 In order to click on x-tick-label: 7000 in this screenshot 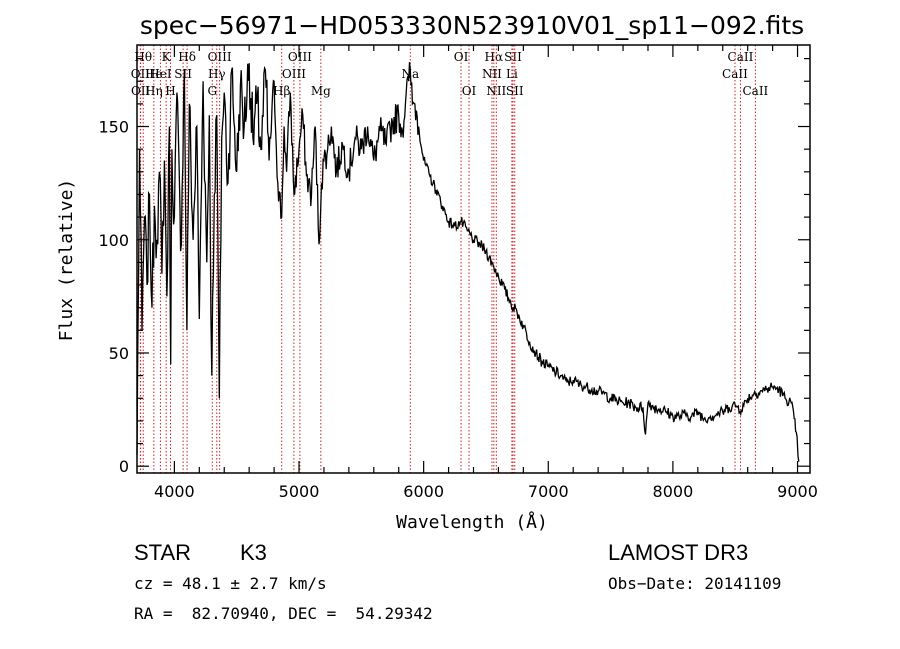, I will do `click(548, 491)`.